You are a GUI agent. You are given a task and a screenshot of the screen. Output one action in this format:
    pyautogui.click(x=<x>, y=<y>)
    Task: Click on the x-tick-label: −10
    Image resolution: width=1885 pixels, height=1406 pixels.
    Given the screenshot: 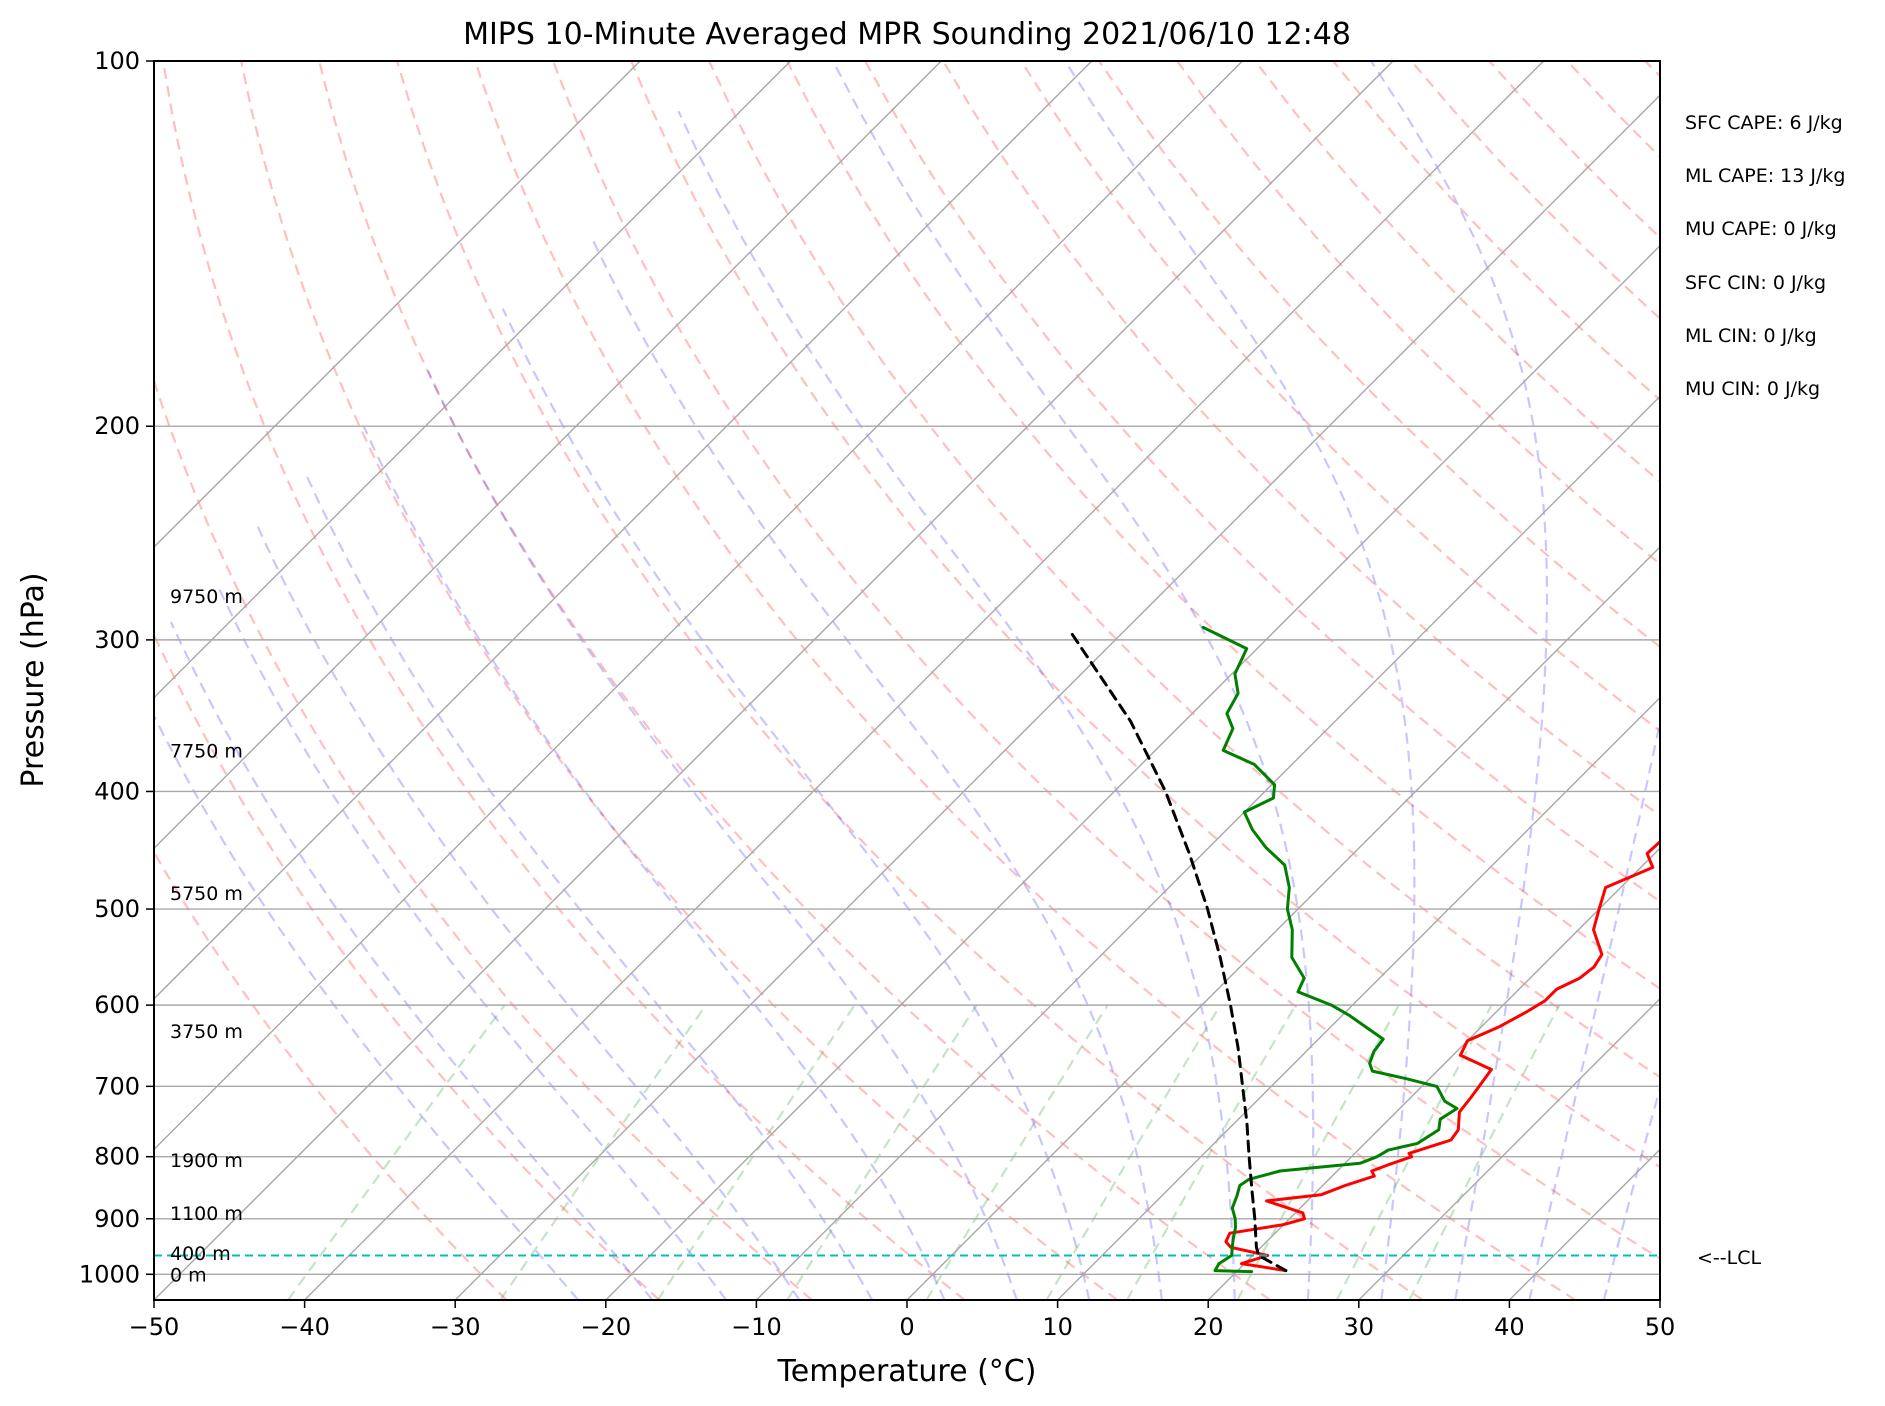 What is the action you would take?
    pyautogui.click(x=756, y=1327)
    